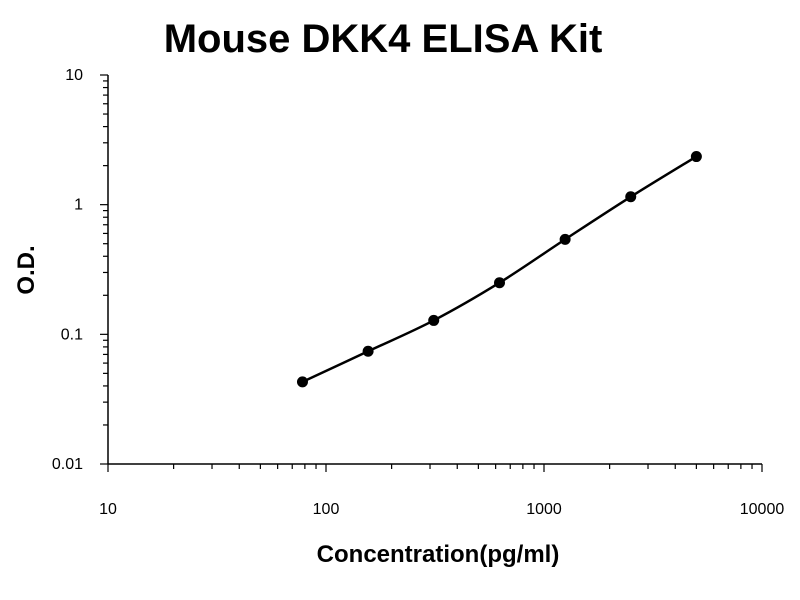 The image size is (800, 600). What do you see at coordinates (544, 509) in the screenshot?
I see `x-tick-label: 1000` at bounding box center [544, 509].